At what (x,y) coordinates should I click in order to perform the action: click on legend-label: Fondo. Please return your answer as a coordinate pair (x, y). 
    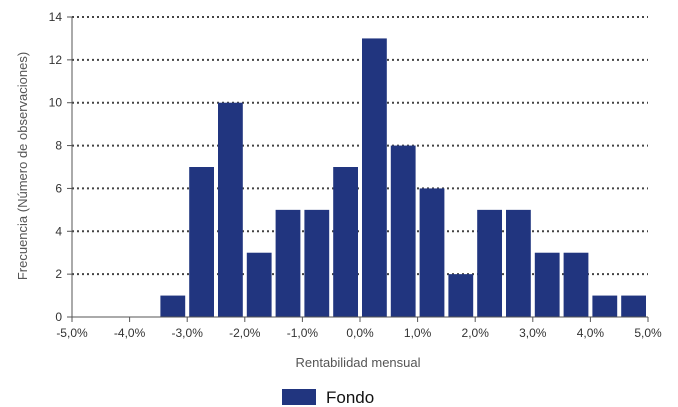
    Looking at the image, I should click on (350, 397).